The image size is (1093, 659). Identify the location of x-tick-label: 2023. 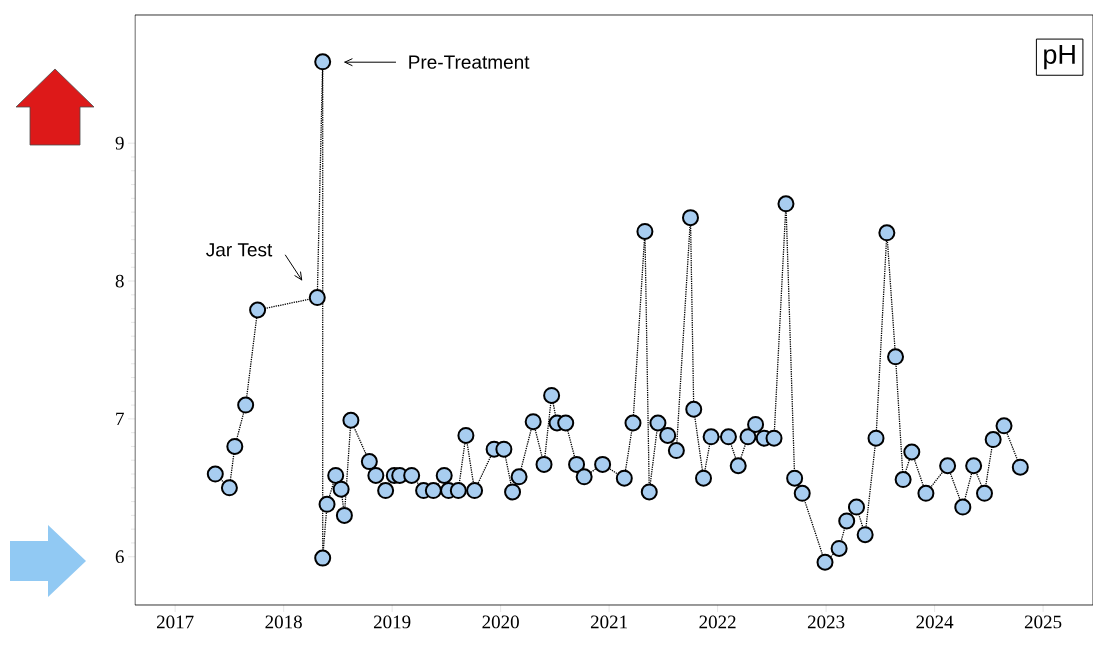
(826, 622).